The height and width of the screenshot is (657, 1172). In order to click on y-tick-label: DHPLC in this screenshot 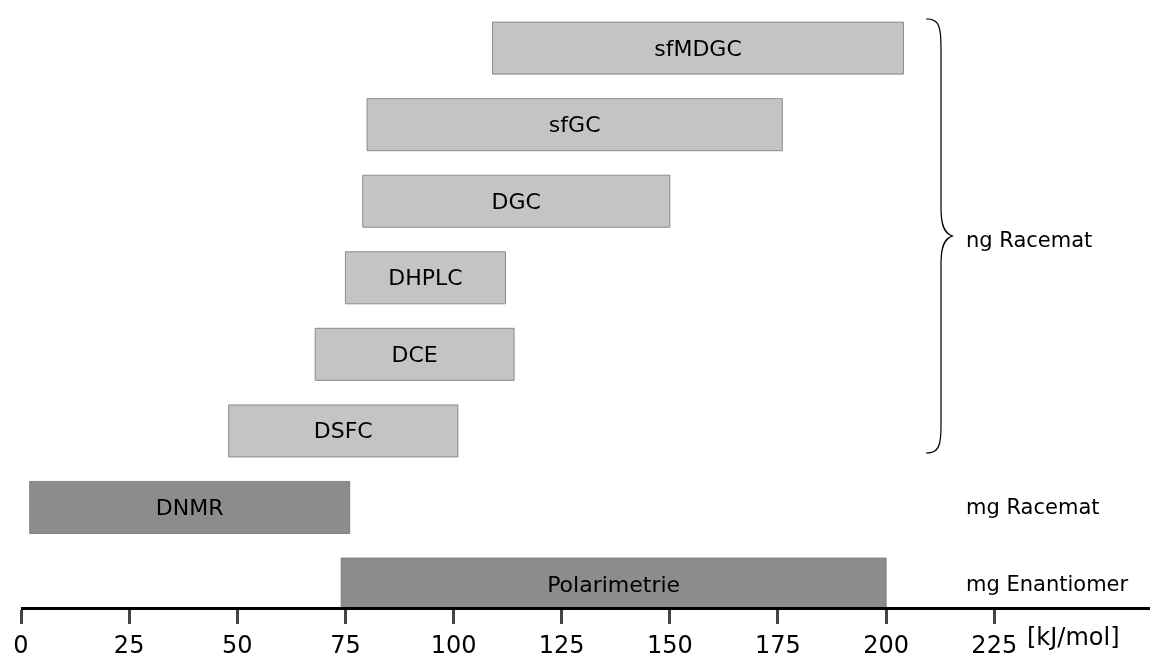, I will do `click(425, 278)`.